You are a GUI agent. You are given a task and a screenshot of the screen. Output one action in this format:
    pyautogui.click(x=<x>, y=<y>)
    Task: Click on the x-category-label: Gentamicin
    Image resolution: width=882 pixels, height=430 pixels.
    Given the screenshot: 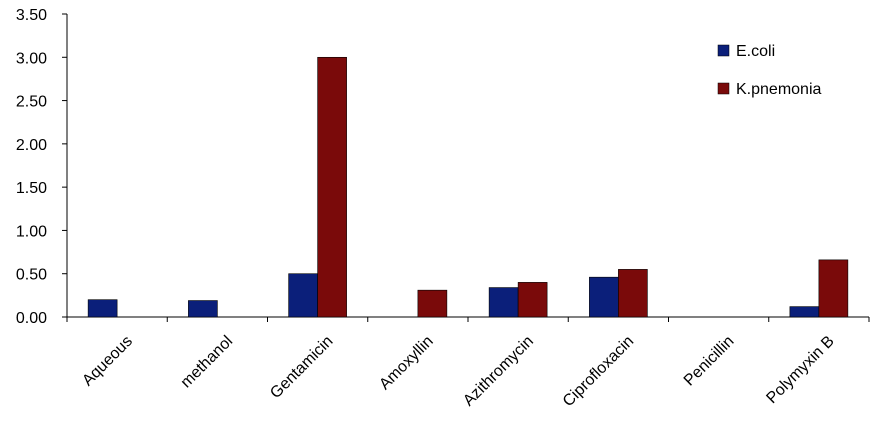 What is the action you would take?
    pyautogui.click(x=301, y=367)
    